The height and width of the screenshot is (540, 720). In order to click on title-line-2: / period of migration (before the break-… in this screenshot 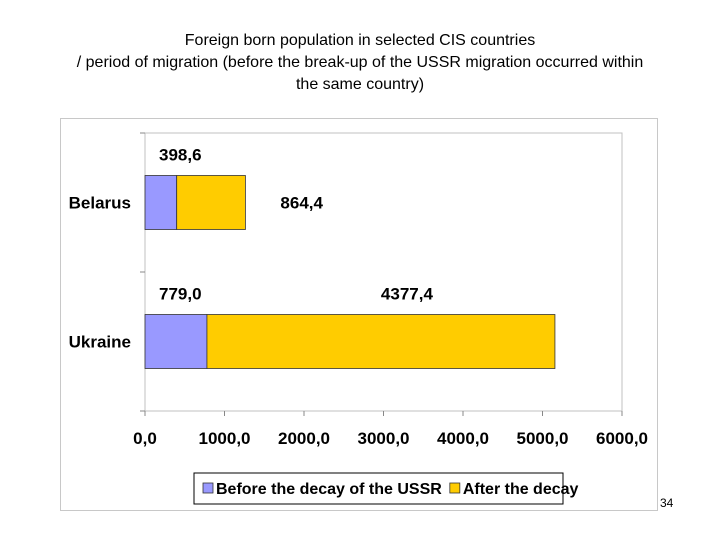, I will do `click(360, 62)`.